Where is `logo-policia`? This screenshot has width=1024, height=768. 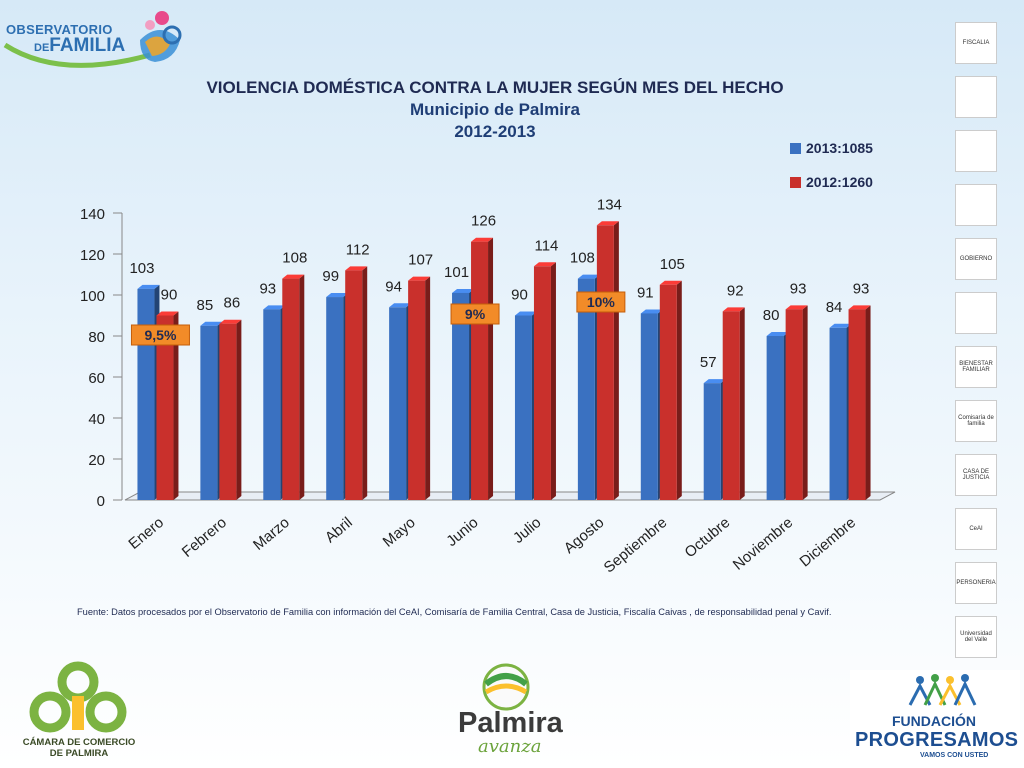 logo-policia is located at coordinates (976, 97).